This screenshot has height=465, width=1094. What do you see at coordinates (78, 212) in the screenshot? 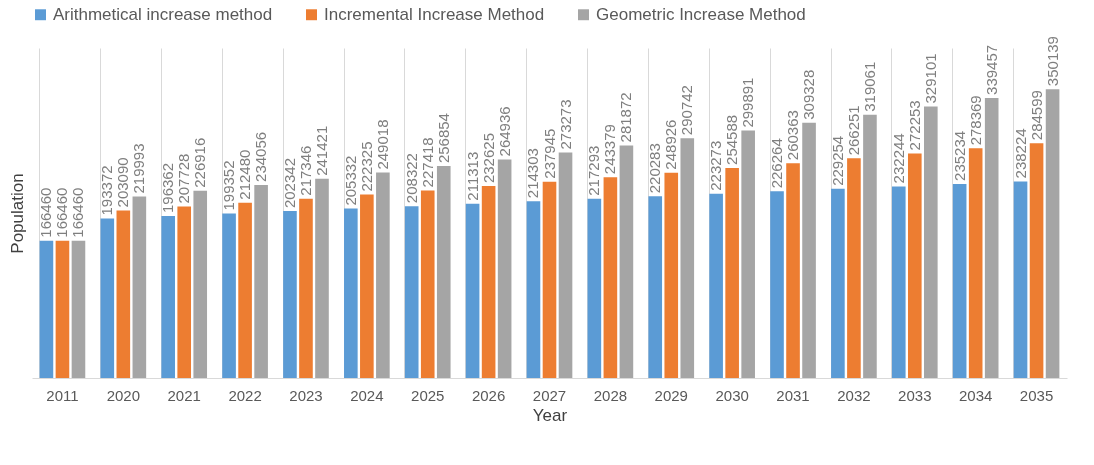
I see `data-label: 166460` at bounding box center [78, 212].